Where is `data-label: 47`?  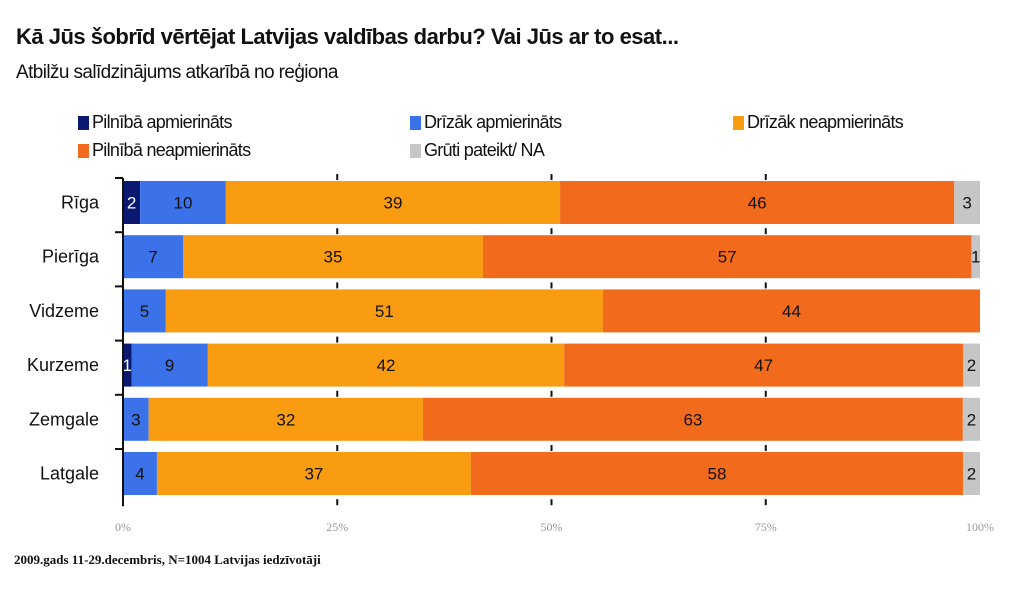
data-label: 47 is located at coordinates (763, 365).